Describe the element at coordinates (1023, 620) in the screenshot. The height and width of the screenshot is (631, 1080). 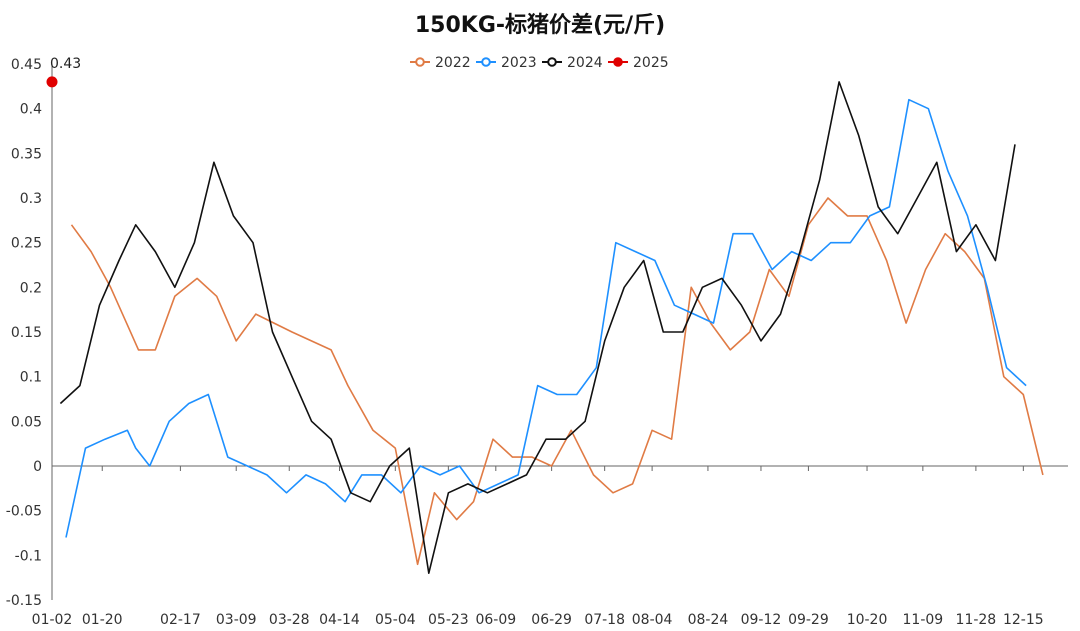
I see `x-tick-label: 12-15` at that location.